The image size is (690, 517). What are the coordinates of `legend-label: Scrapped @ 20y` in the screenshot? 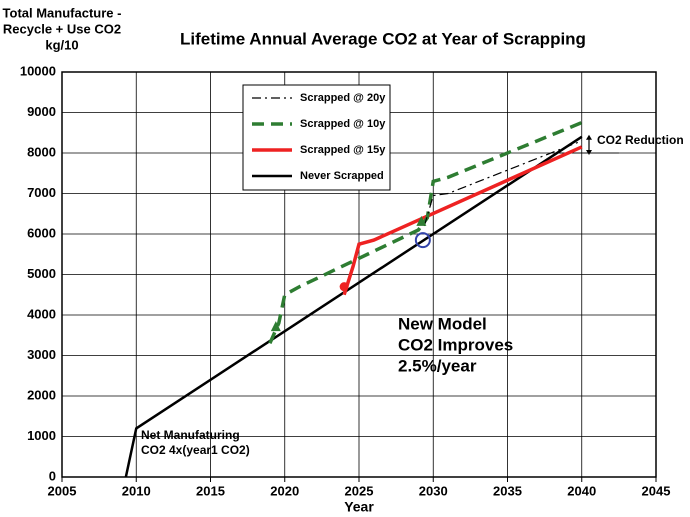 It's located at (343, 98).